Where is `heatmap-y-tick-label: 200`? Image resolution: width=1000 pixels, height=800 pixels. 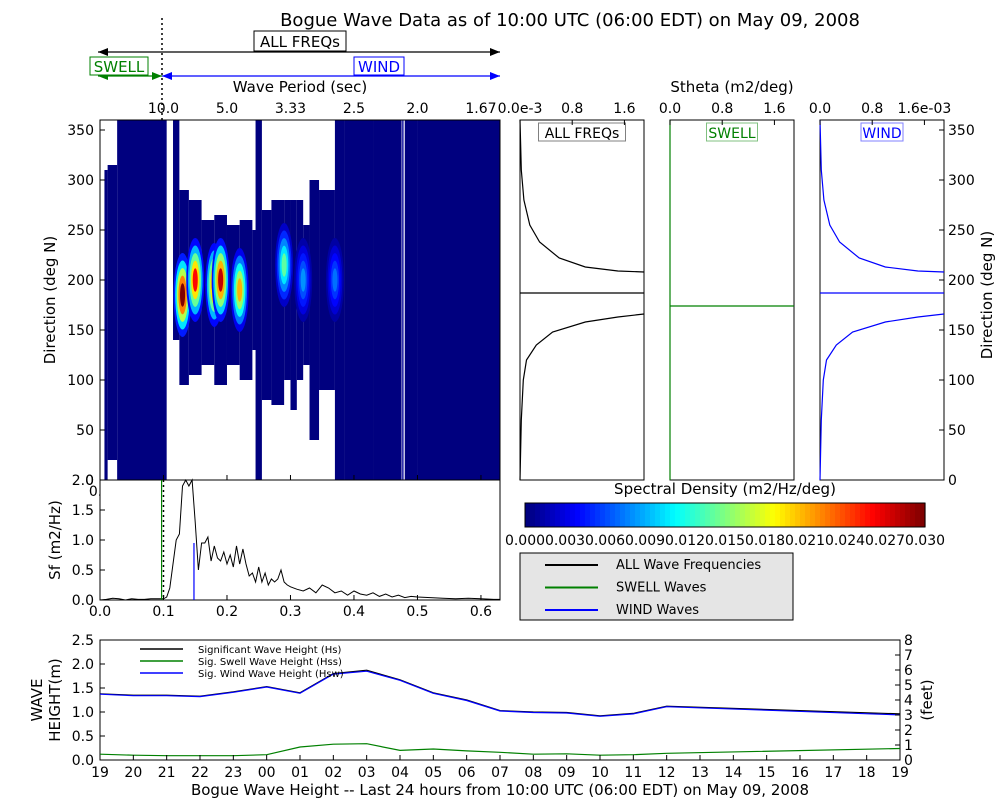
heatmap-y-tick-label: 200 is located at coordinates (80, 281).